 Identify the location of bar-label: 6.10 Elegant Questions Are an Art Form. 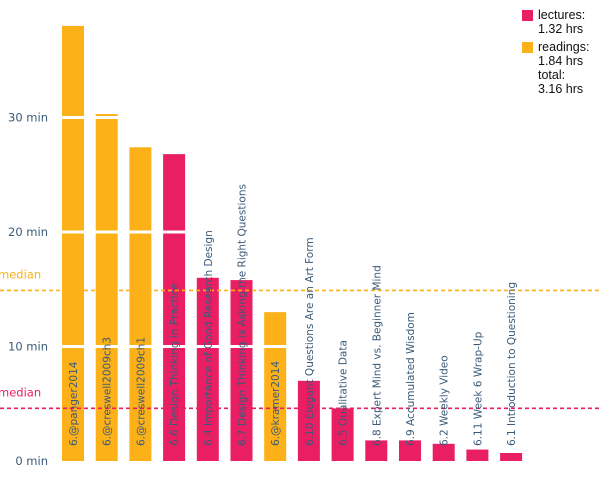
(310, 341).